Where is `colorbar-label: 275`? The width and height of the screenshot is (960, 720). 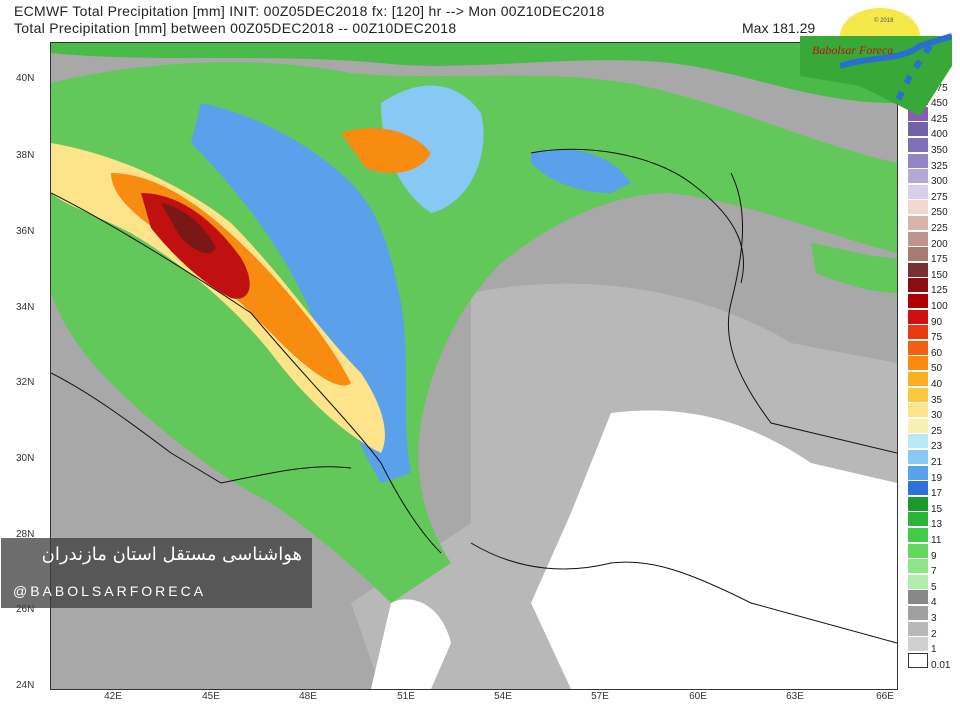 colorbar-label: 275 is located at coordinates (939, 197).